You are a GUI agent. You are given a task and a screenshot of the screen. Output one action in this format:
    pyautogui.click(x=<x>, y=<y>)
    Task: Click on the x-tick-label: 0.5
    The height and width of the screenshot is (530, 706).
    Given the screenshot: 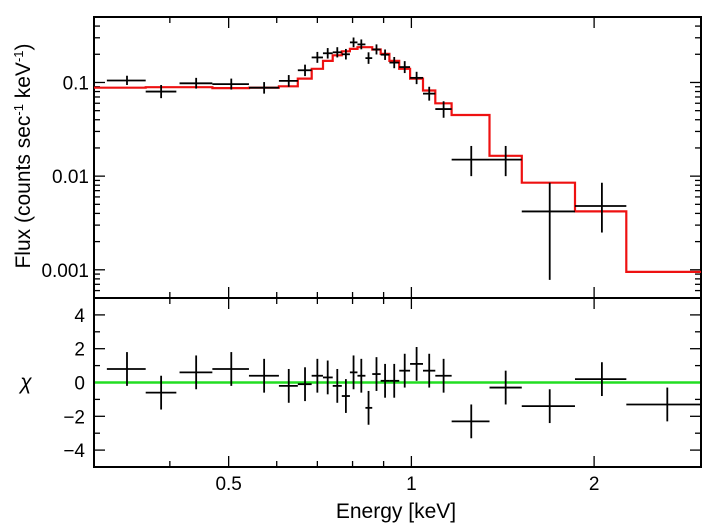 What is the action you would take?
    pyautogui.click(x=228, y=484)
    